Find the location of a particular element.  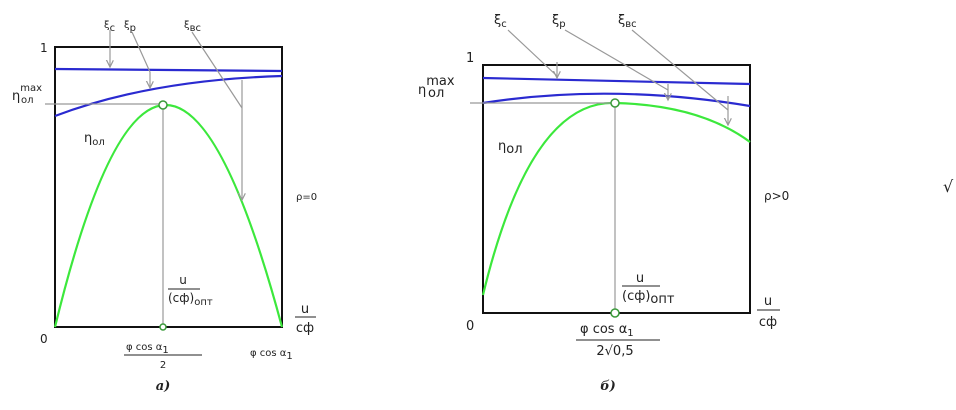

rho: ρ=0 is located at coordinates (306, 197).